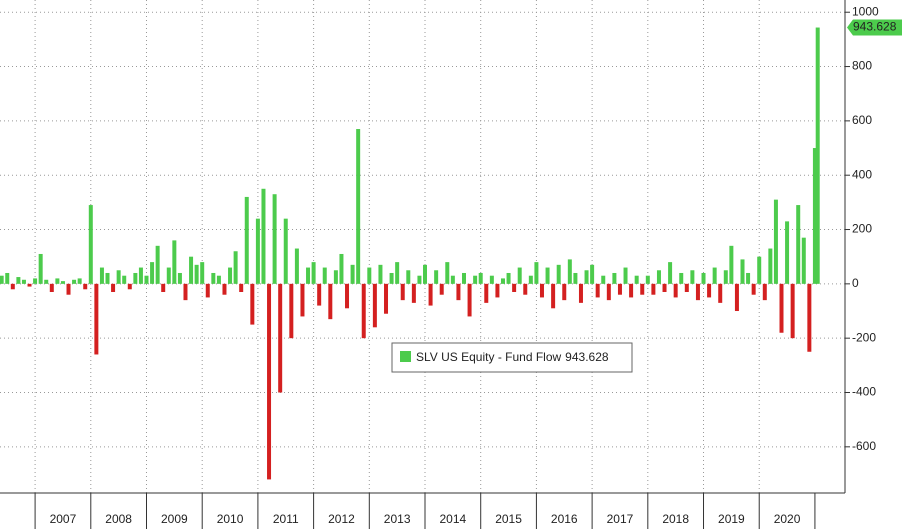 The height and width of the screenshot is (529, 902). I want to click on y-tick-label: 0, so click(855, 283).